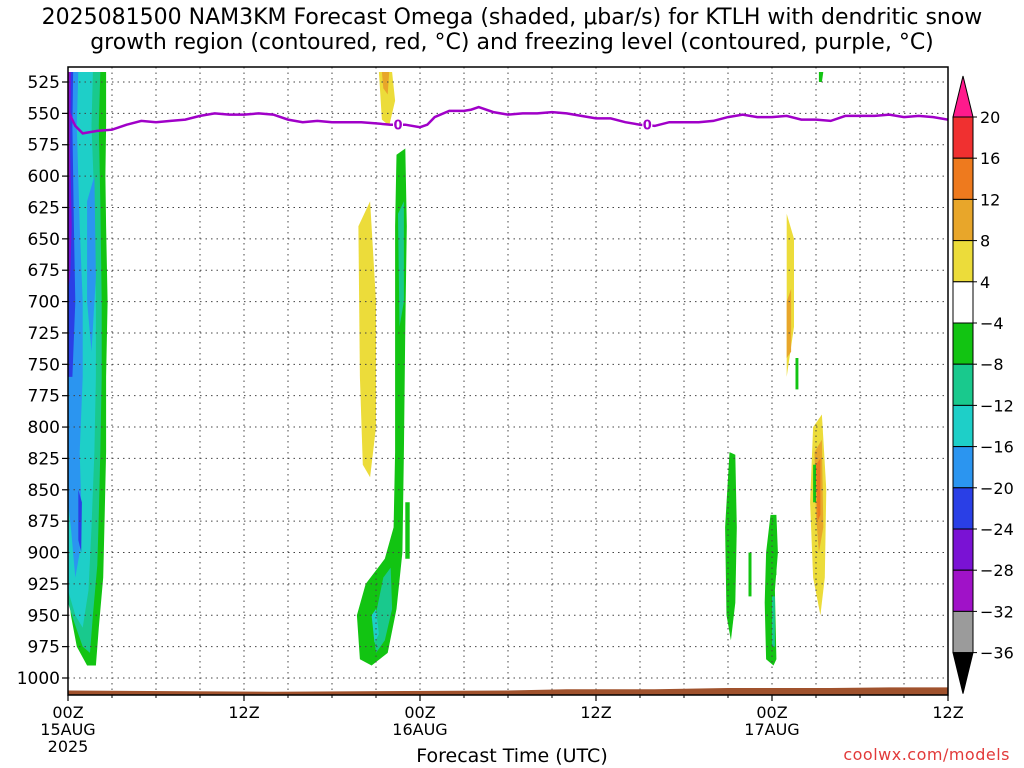  Describe the element at coordinates (963, 96) in the screenshot. I see `colorbar-top-arrow` at that location.